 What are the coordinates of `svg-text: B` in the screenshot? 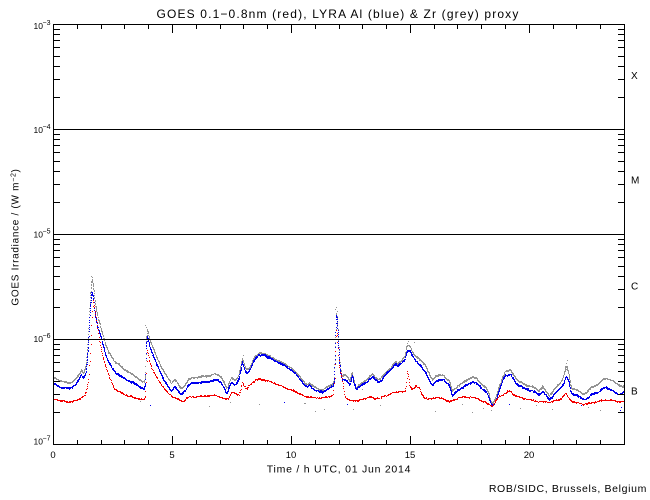 It's located at (634, 392).